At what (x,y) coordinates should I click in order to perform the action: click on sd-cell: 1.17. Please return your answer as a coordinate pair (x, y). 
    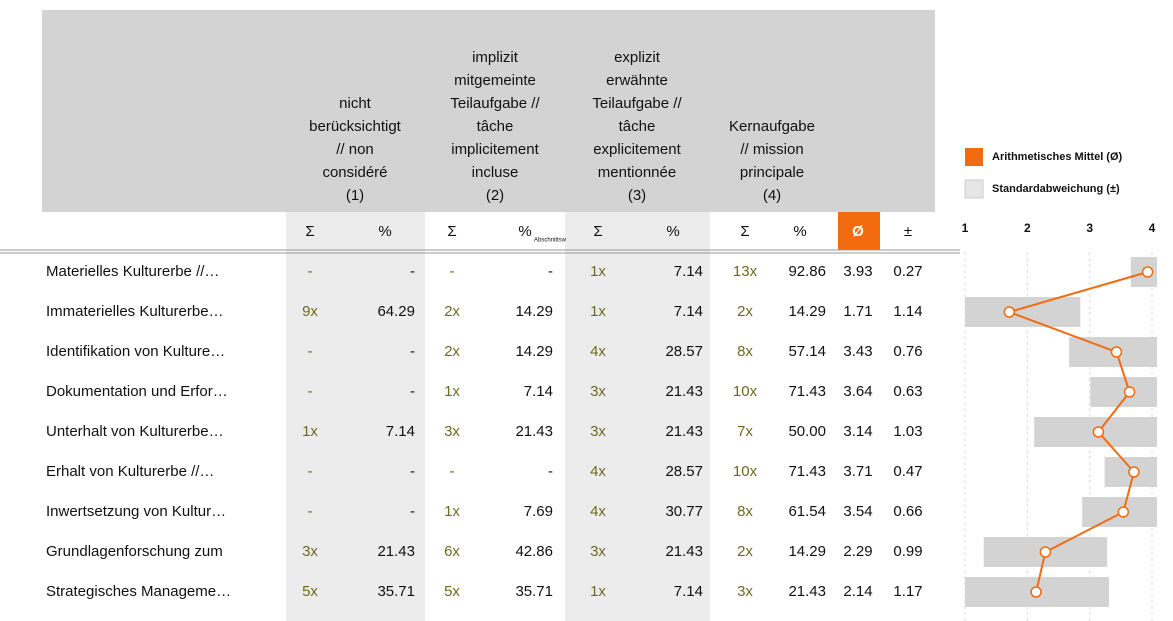
    Looking at the image, I should click on (907, 591).